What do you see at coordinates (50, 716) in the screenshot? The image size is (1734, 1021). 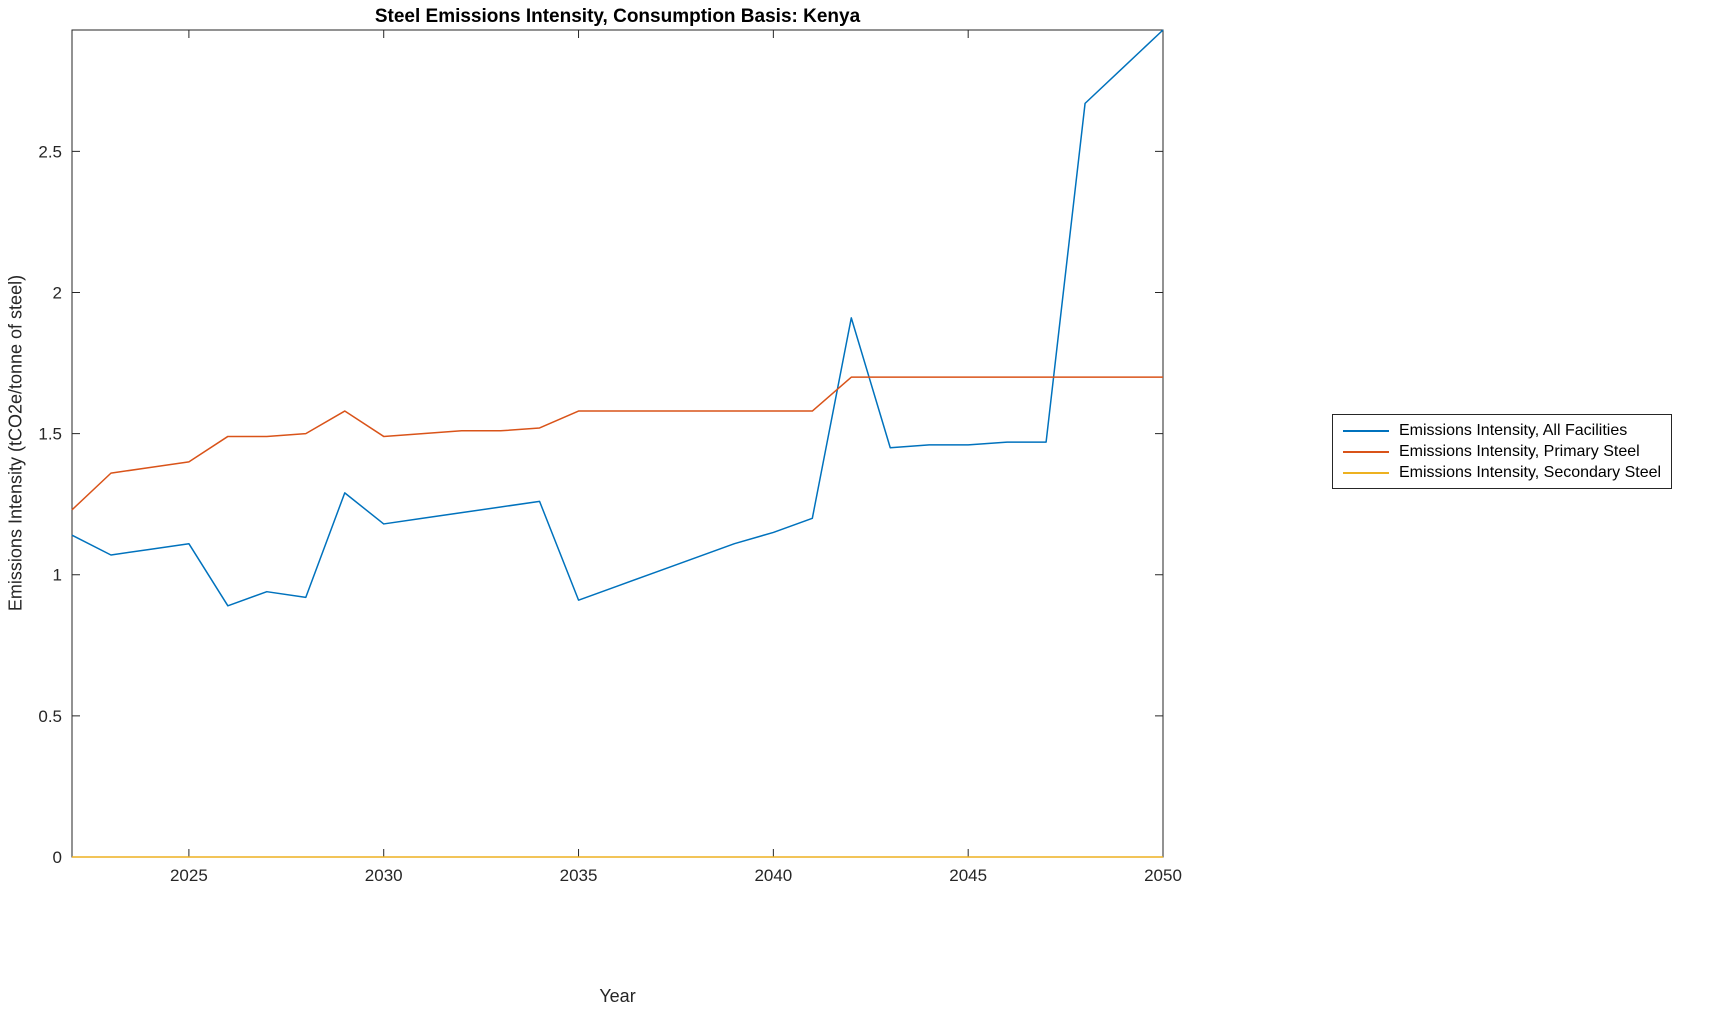 I see `y-tick-label: 0.5` at bounding box center [50, 716].